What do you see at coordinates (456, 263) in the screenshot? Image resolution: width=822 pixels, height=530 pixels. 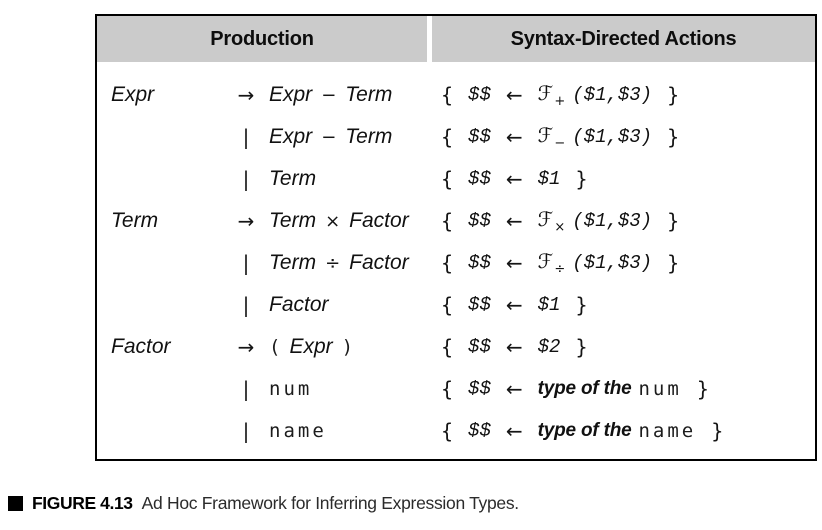 I see `production-row: | Term ÷ Factor {$$ ← ℱ÷ ($1,$3)}` at bounding box center [456, 263].